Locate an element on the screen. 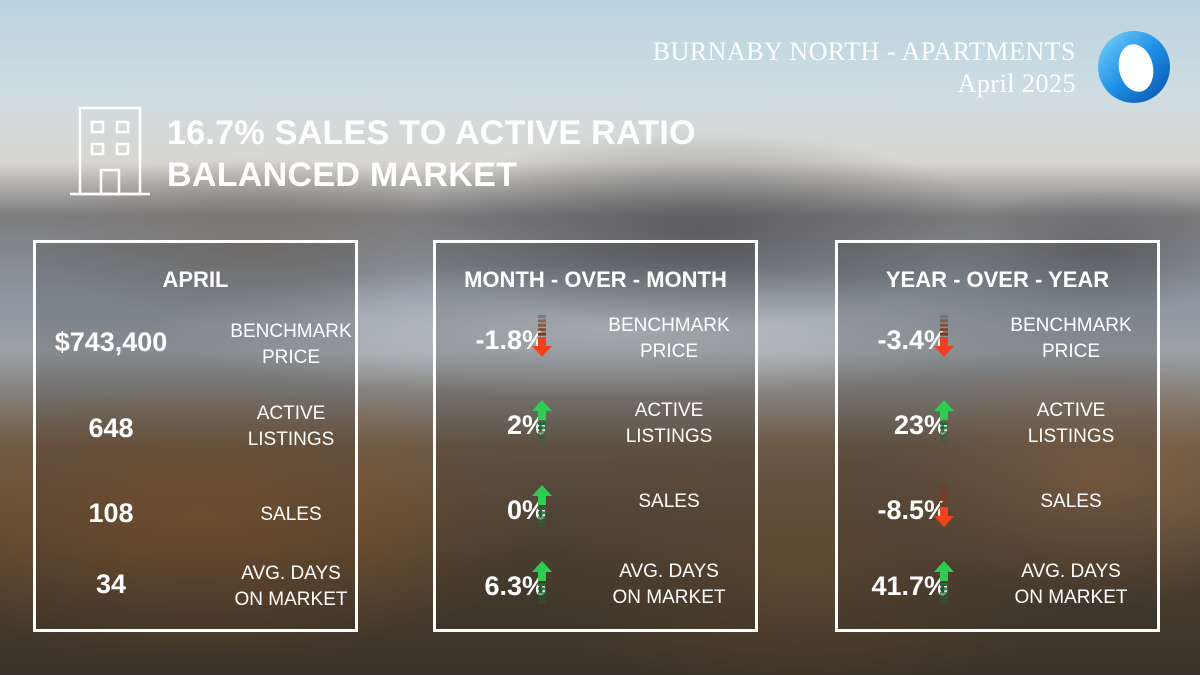  panel-title: YEAR - OVER - YEAR is located at coordinates (997, 279).